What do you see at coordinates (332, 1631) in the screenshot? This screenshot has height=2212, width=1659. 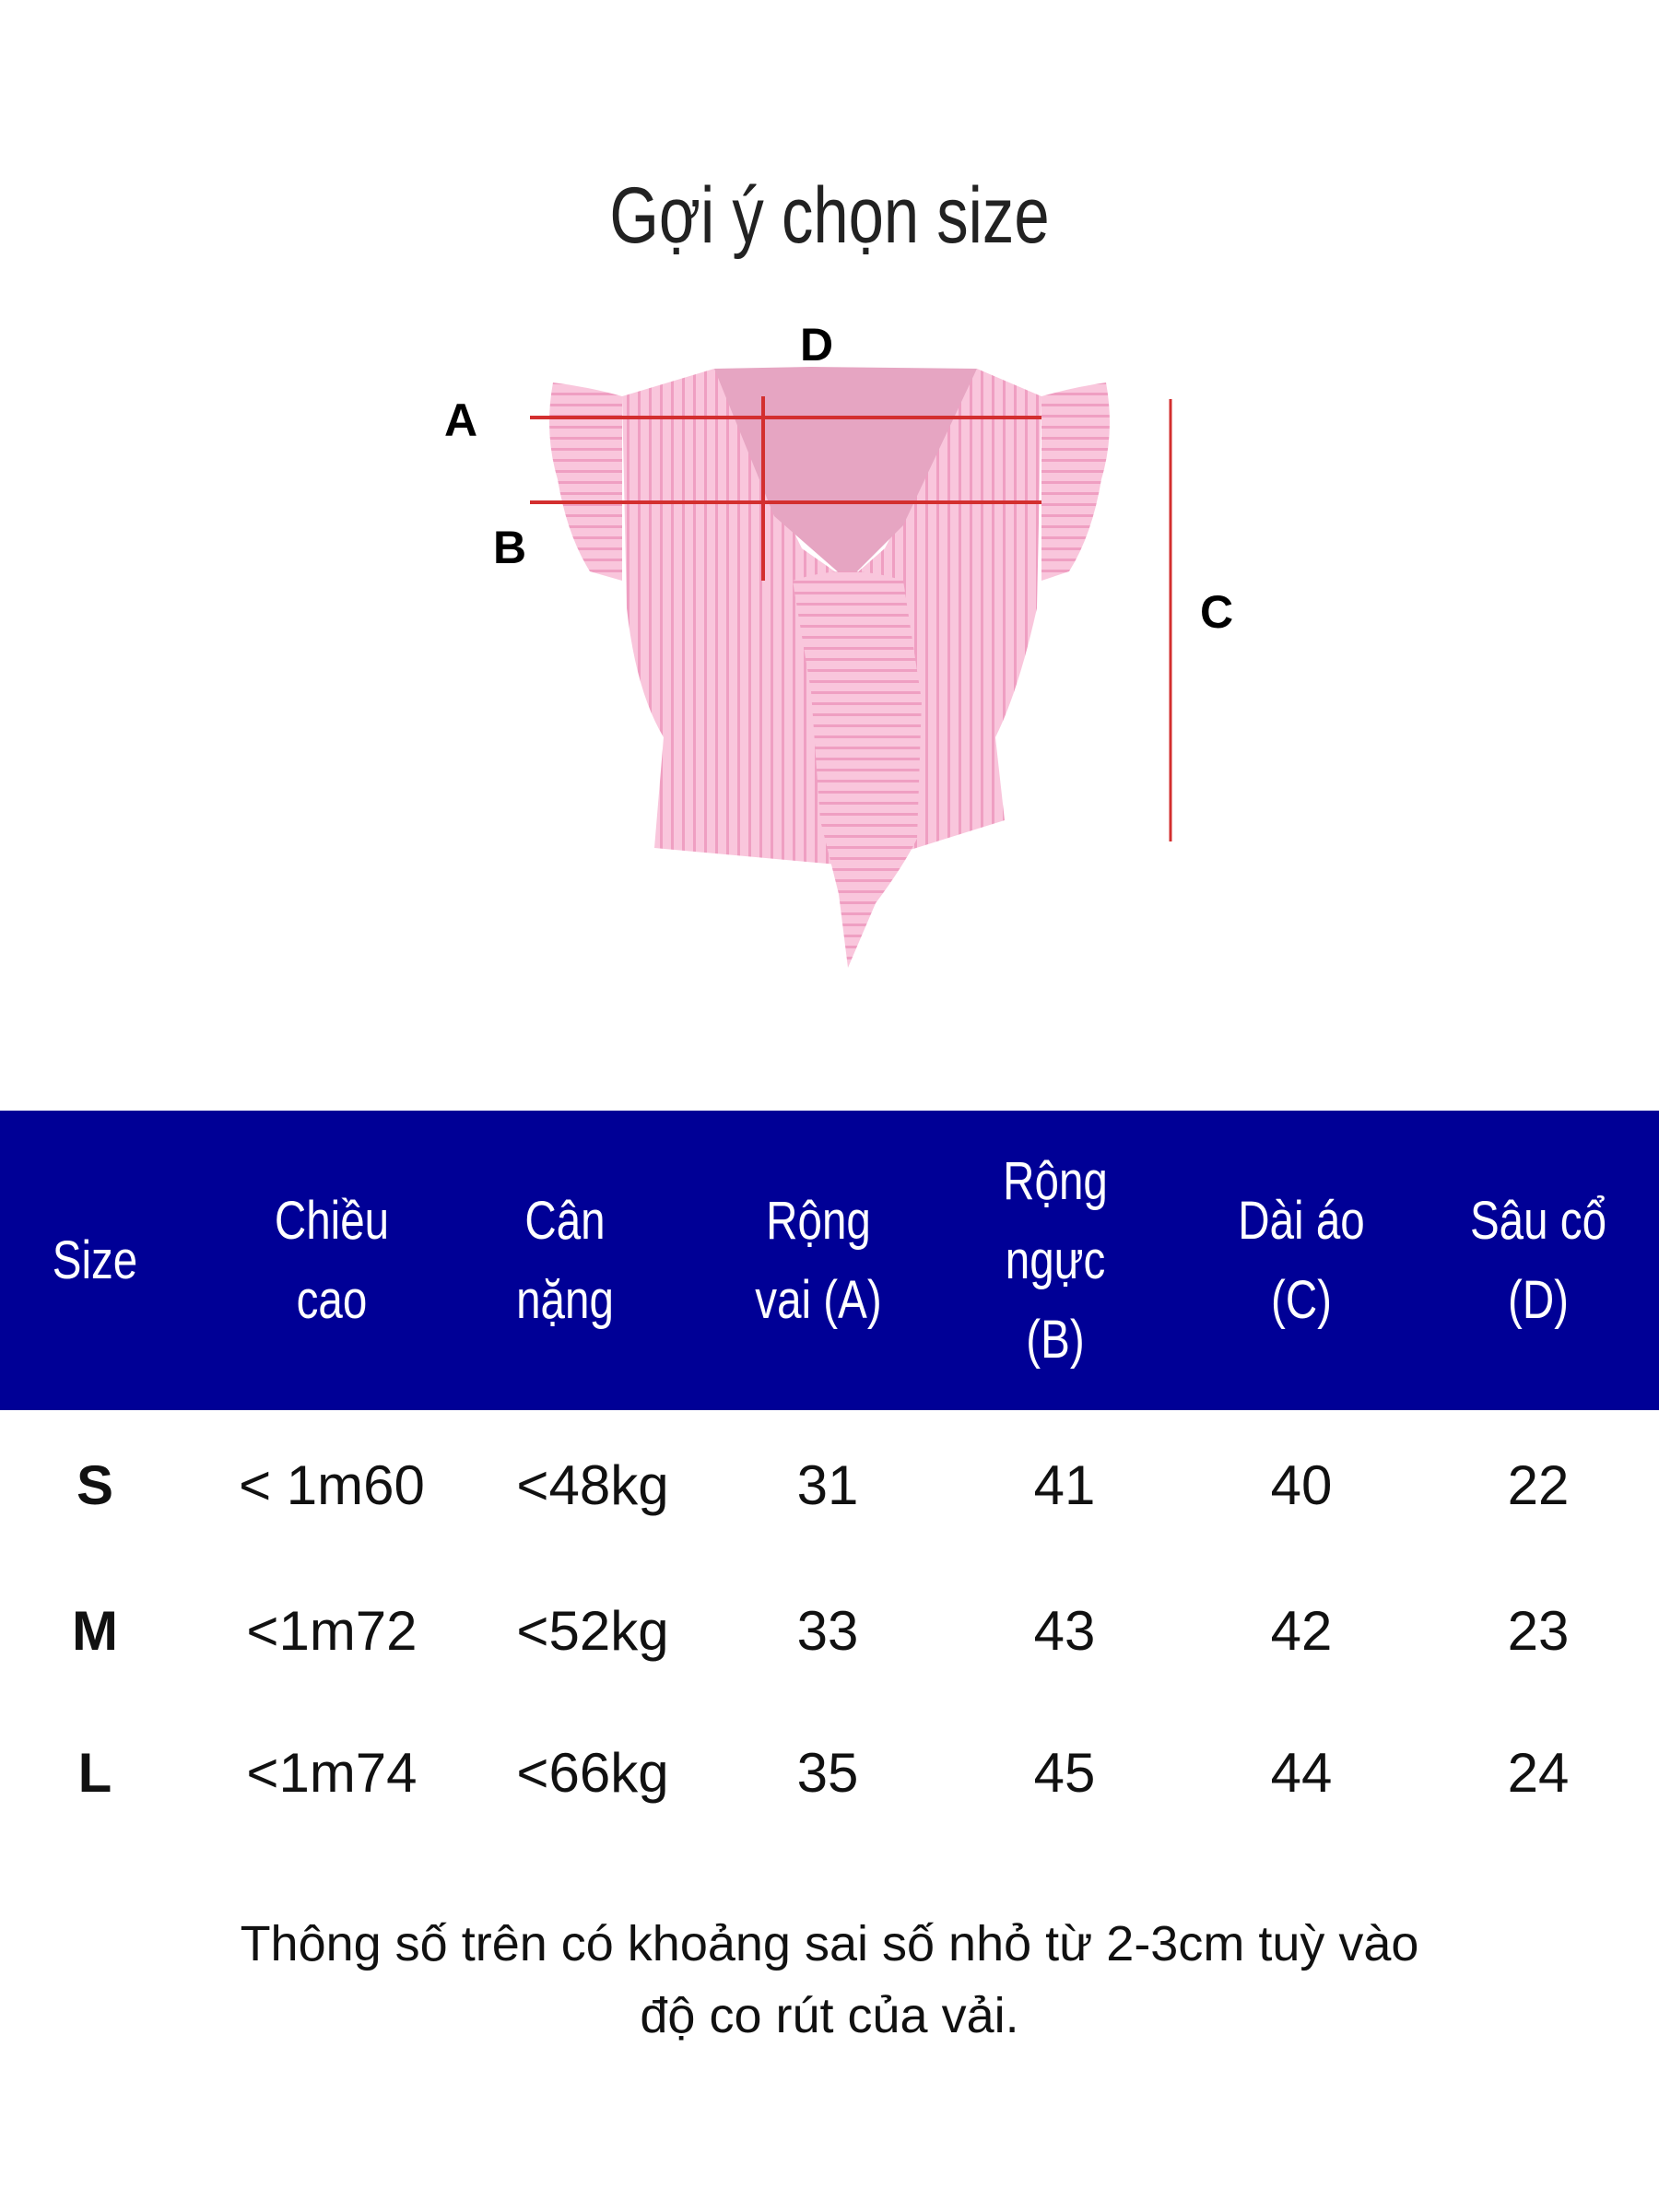 I see `cell-height: <1m72` at bounding box center [332, 1631].